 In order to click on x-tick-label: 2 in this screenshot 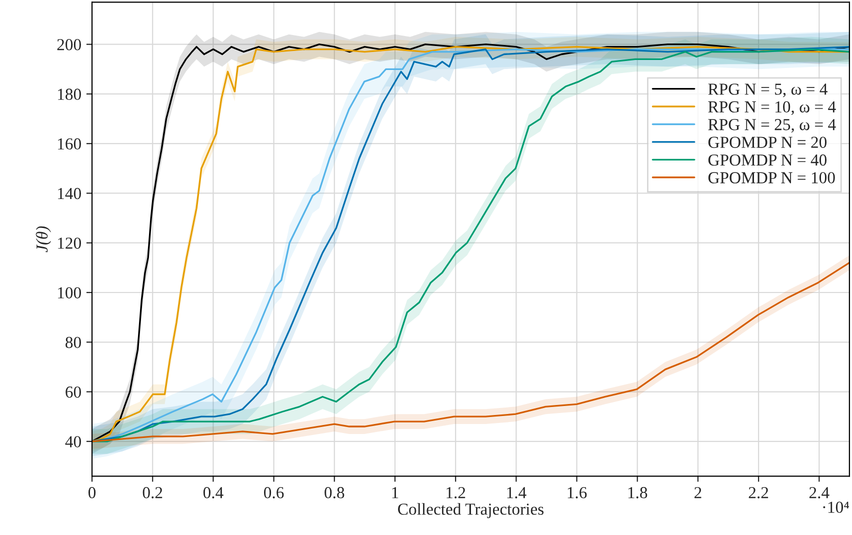, I will do `click(698, 492)`.